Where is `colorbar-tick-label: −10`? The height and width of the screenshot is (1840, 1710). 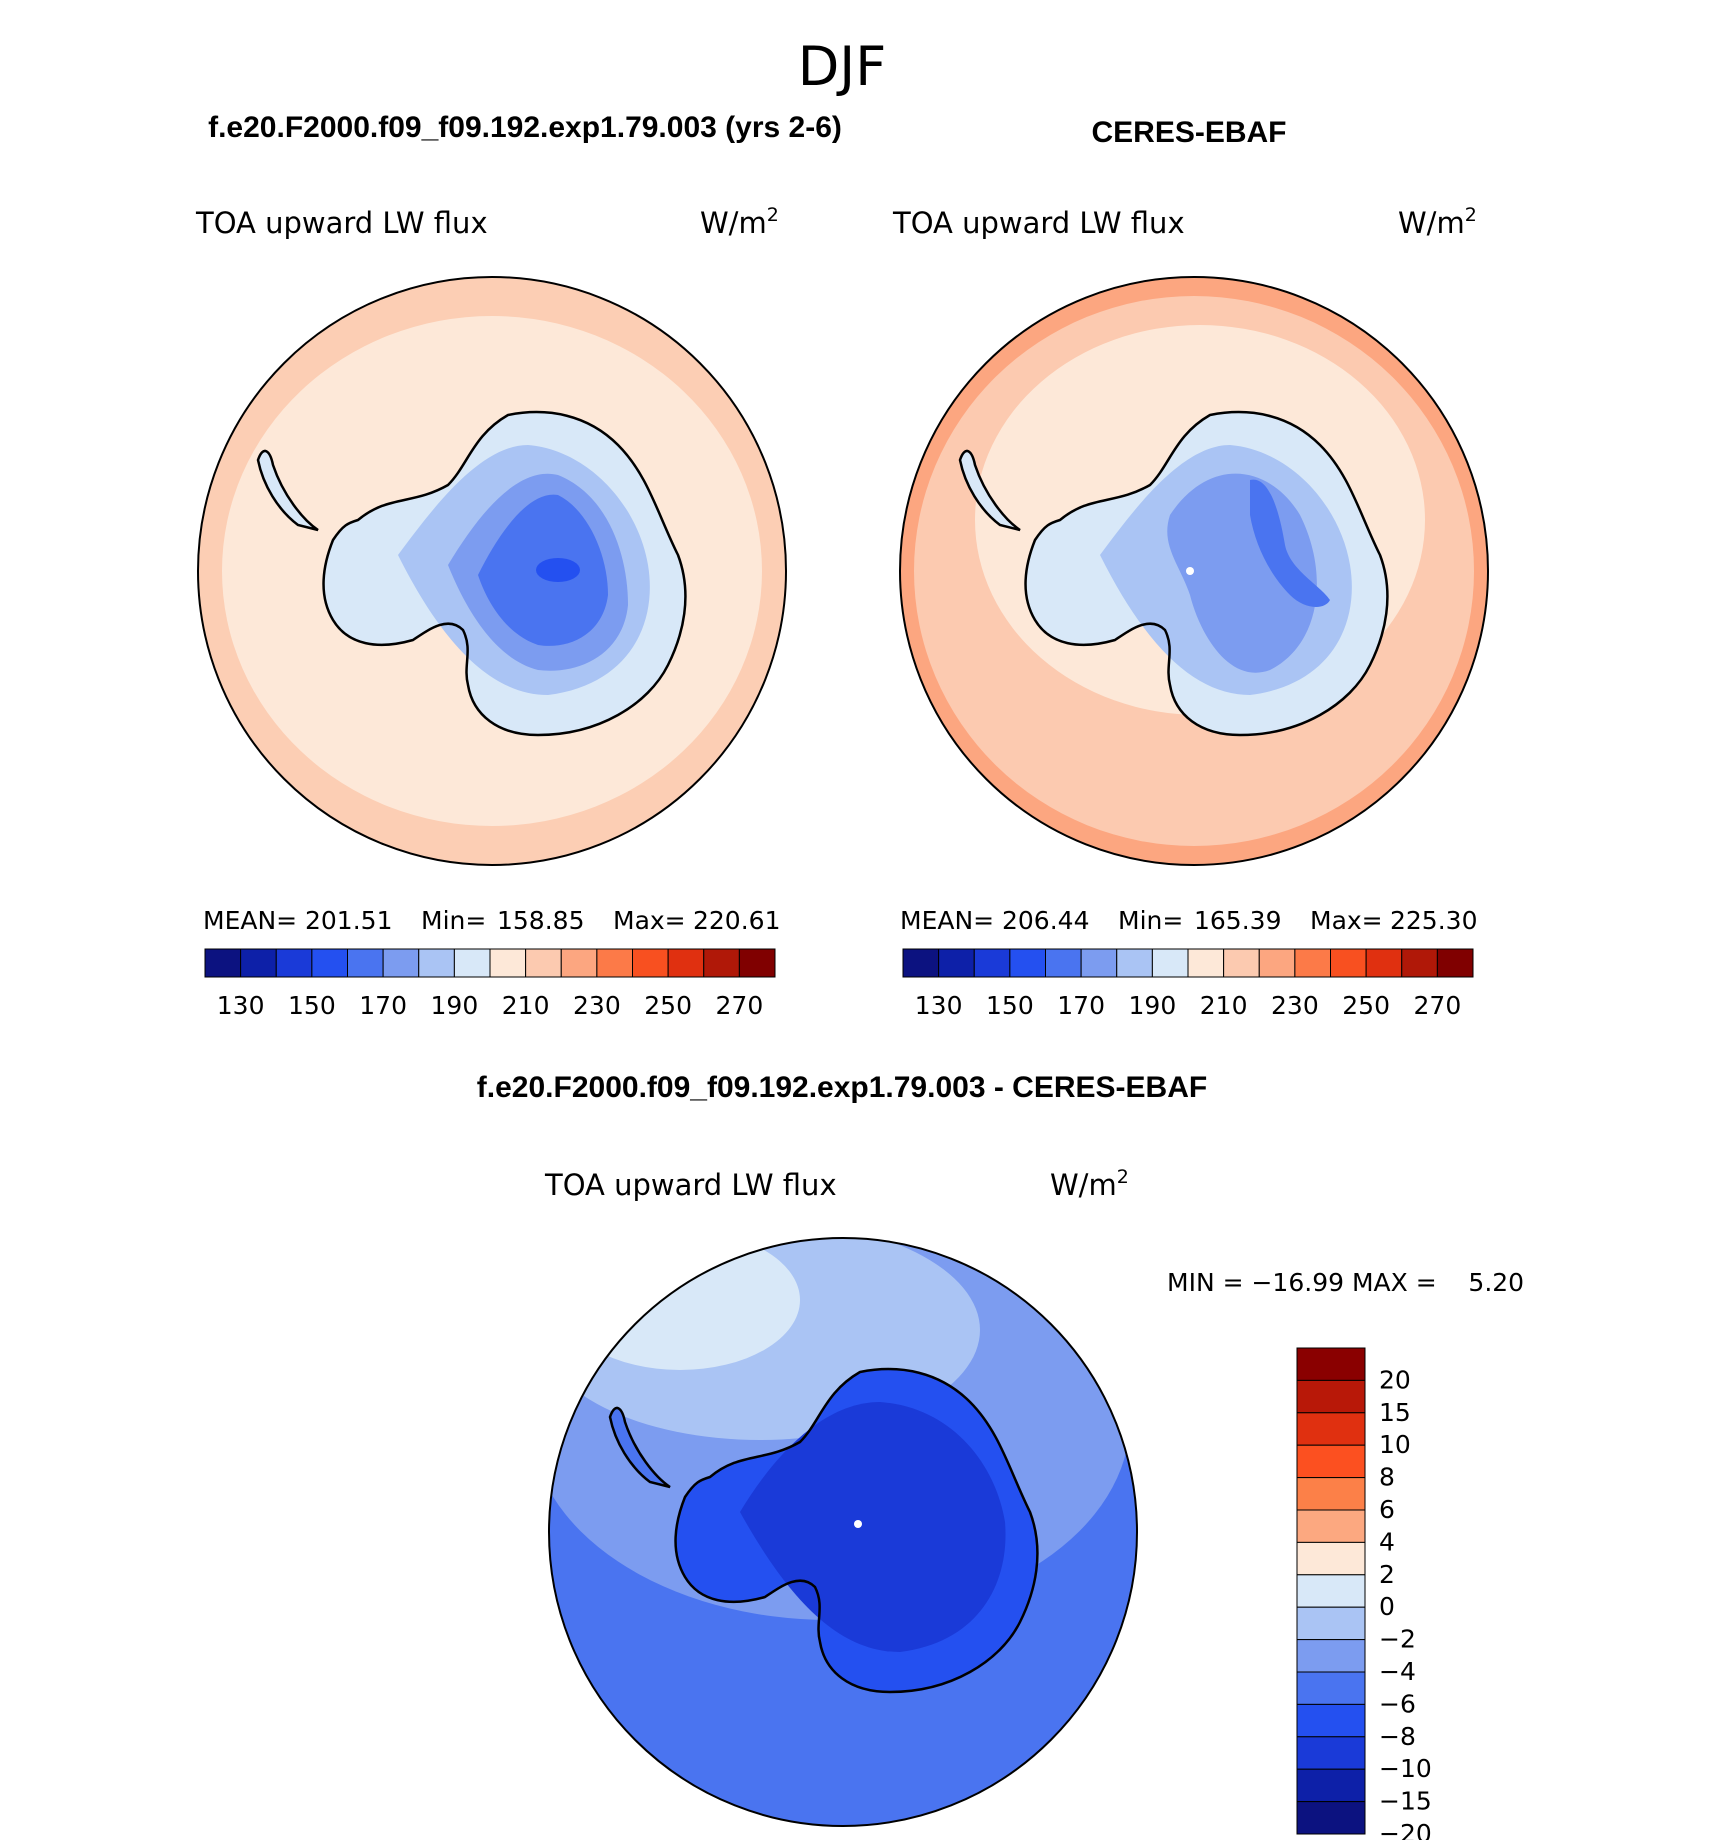
colorbar-tick-label: −10 is located at coordinates (1405, 1768).